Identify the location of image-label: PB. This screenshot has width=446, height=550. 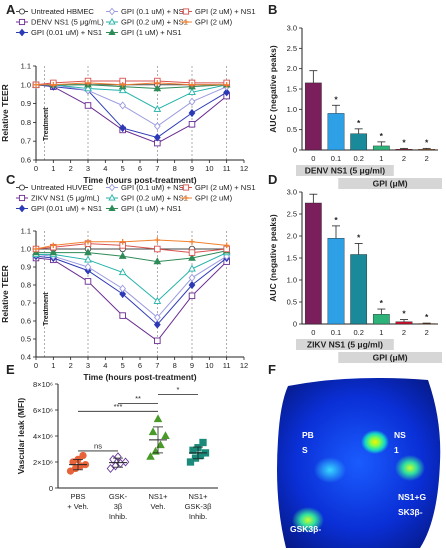
(308, 435).